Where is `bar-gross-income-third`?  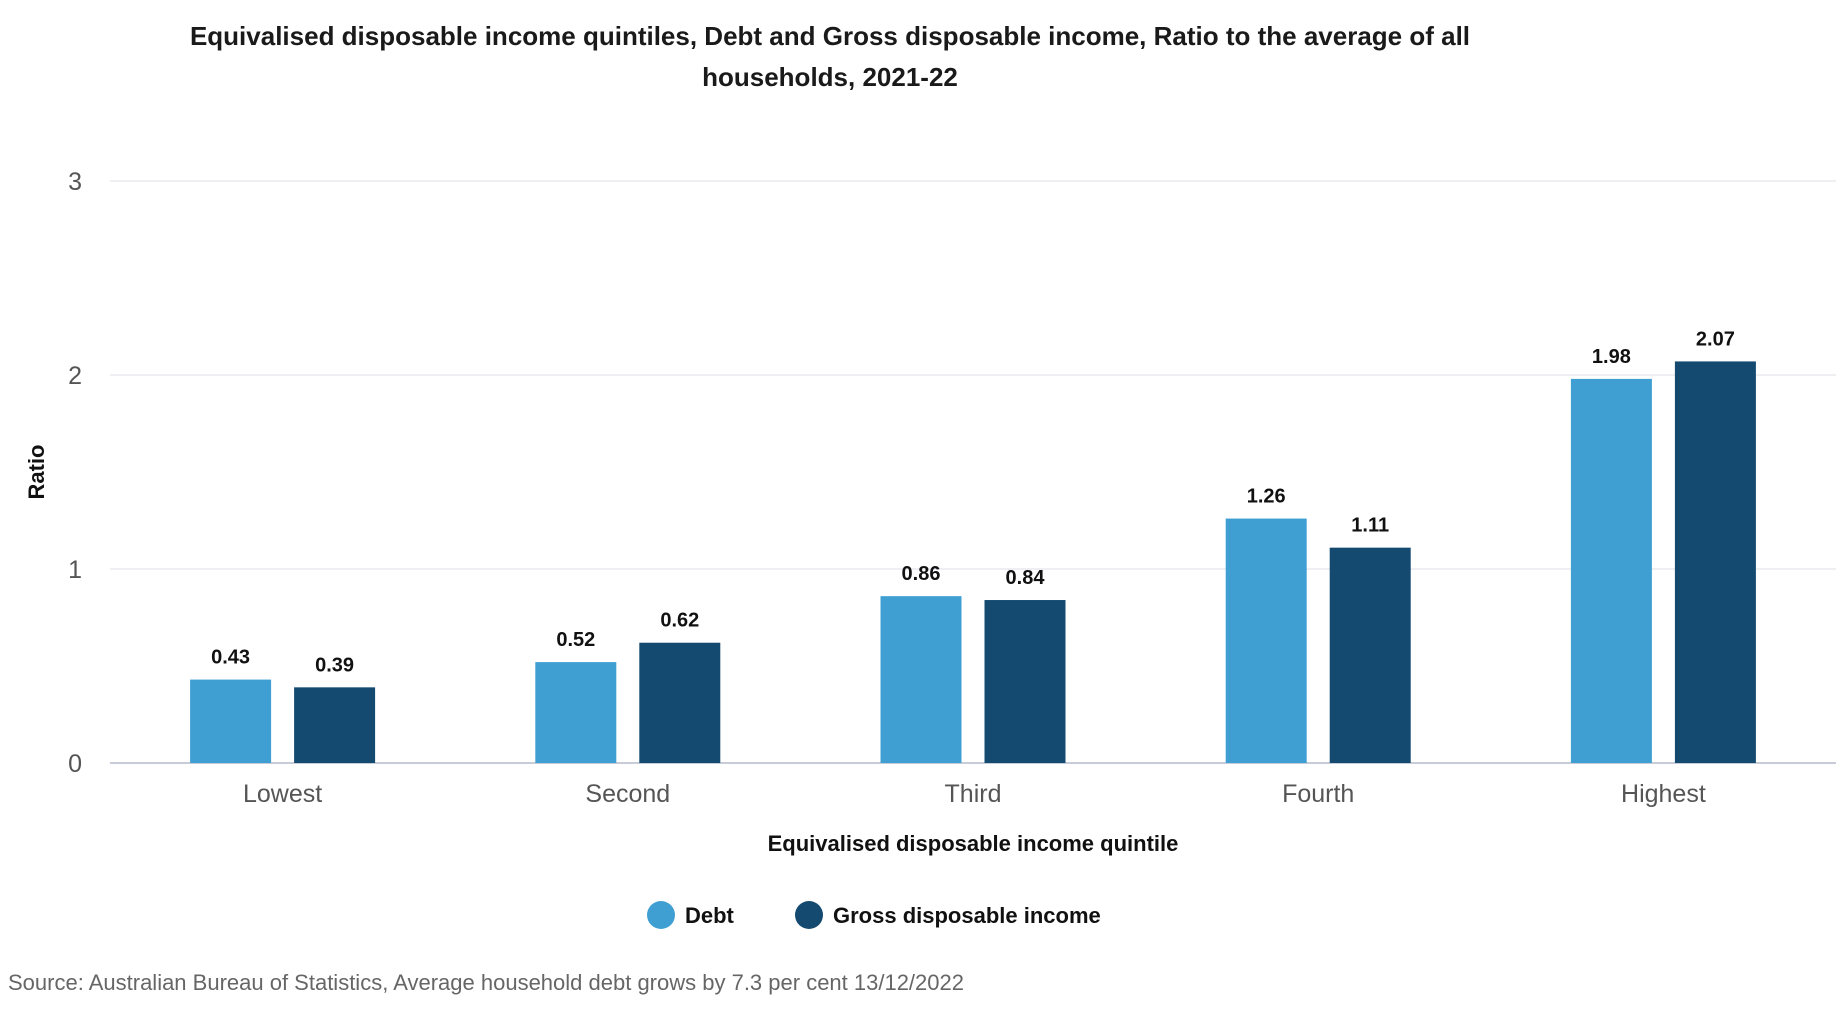
bar-gross-income-third is located at coordinates (1025, 681).